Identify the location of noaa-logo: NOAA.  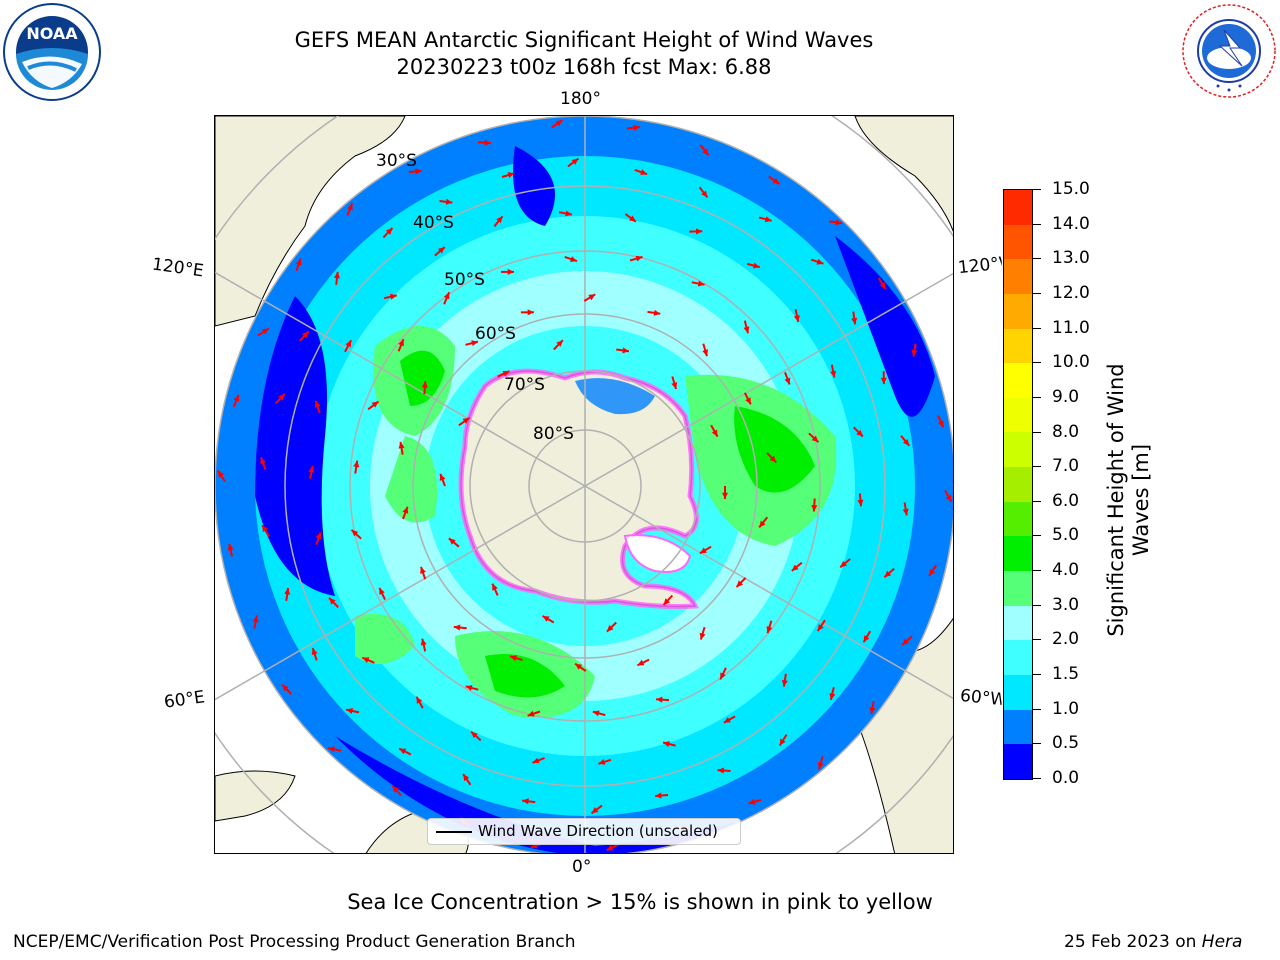
(52, 54).